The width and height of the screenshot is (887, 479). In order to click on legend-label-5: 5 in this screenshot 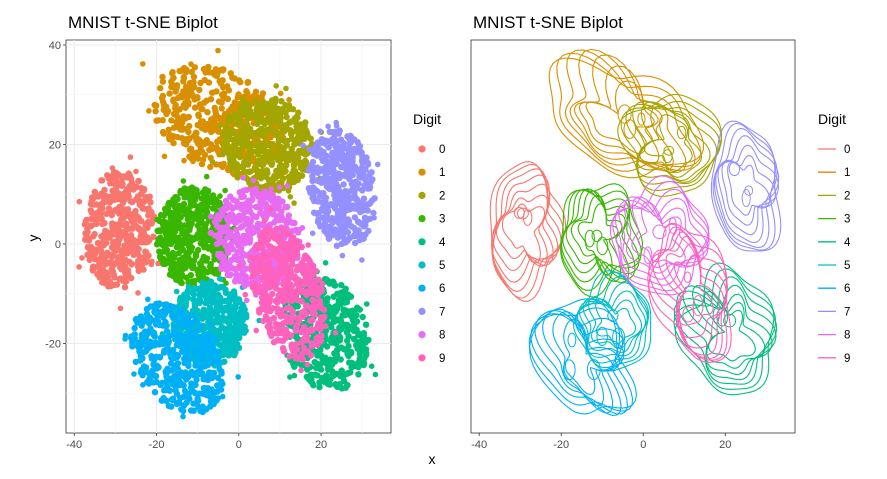, I will do `click(442, 266)`.